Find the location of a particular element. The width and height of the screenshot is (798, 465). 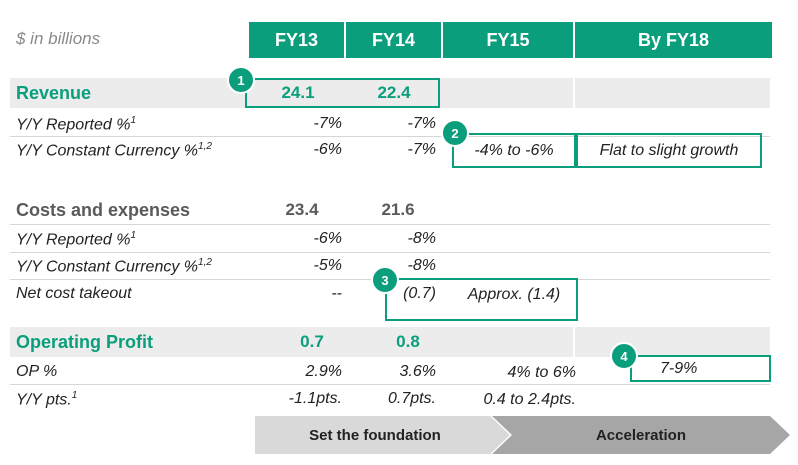

phase-arrow-acceleration is located at coordinates (641, 435).